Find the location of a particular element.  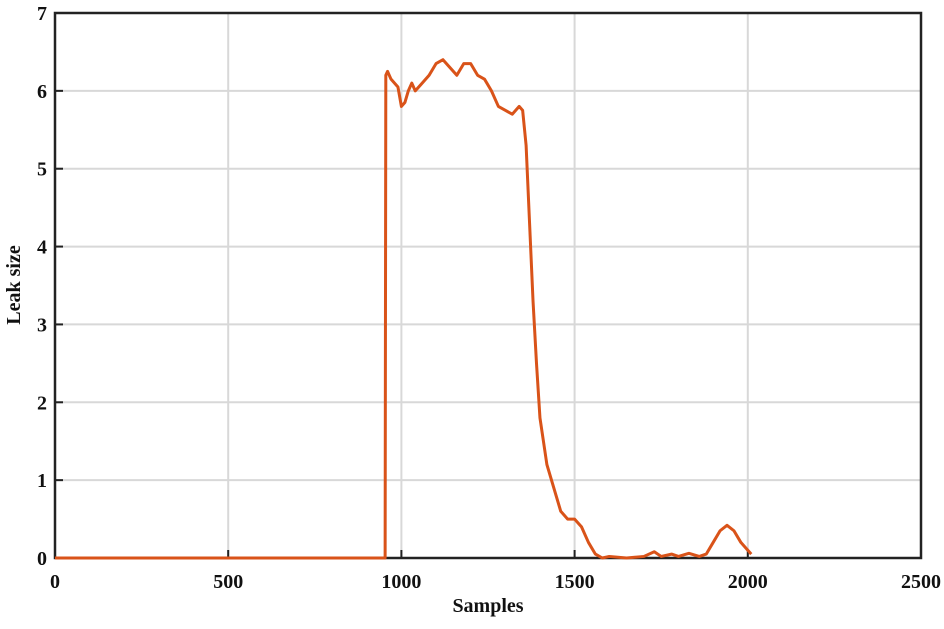

x-tick-label: 500 is located at coordinates (228, 582).